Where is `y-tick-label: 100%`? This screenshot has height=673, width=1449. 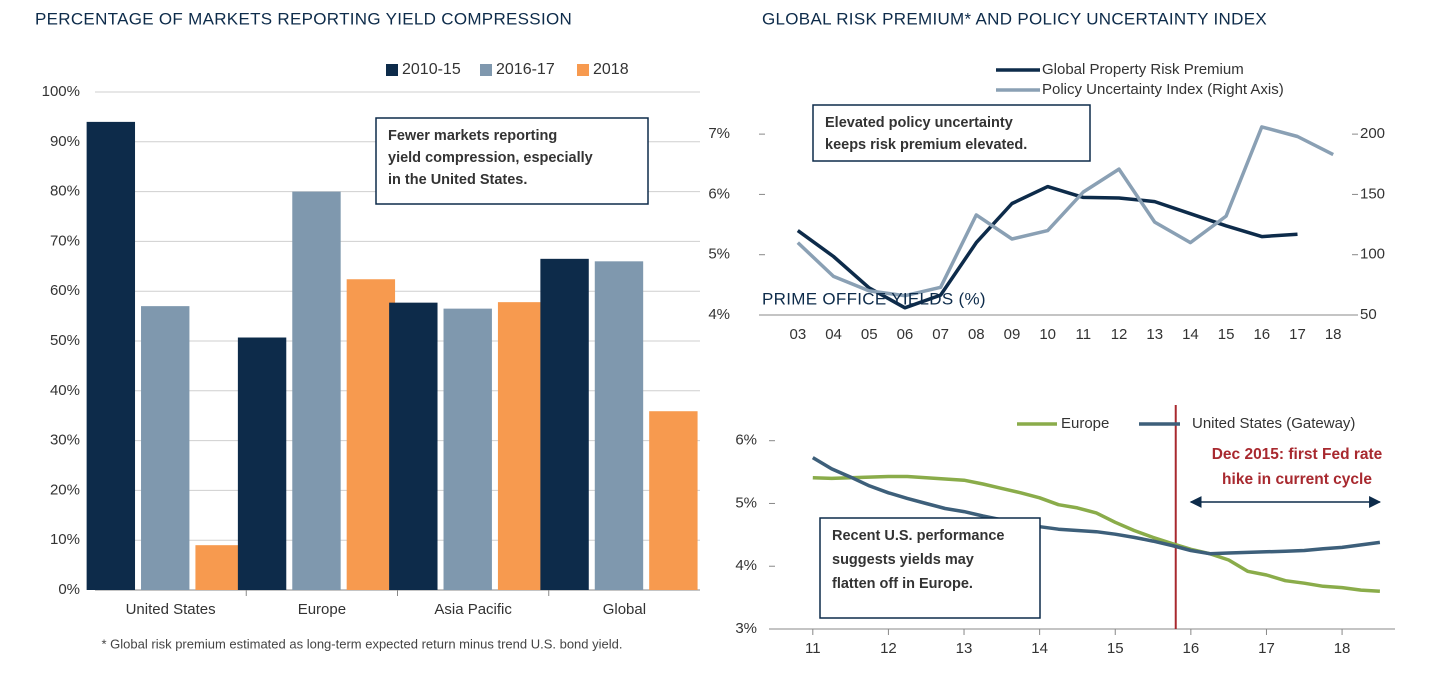
y-tick-label: 100% is located at coordinates (61, 91).